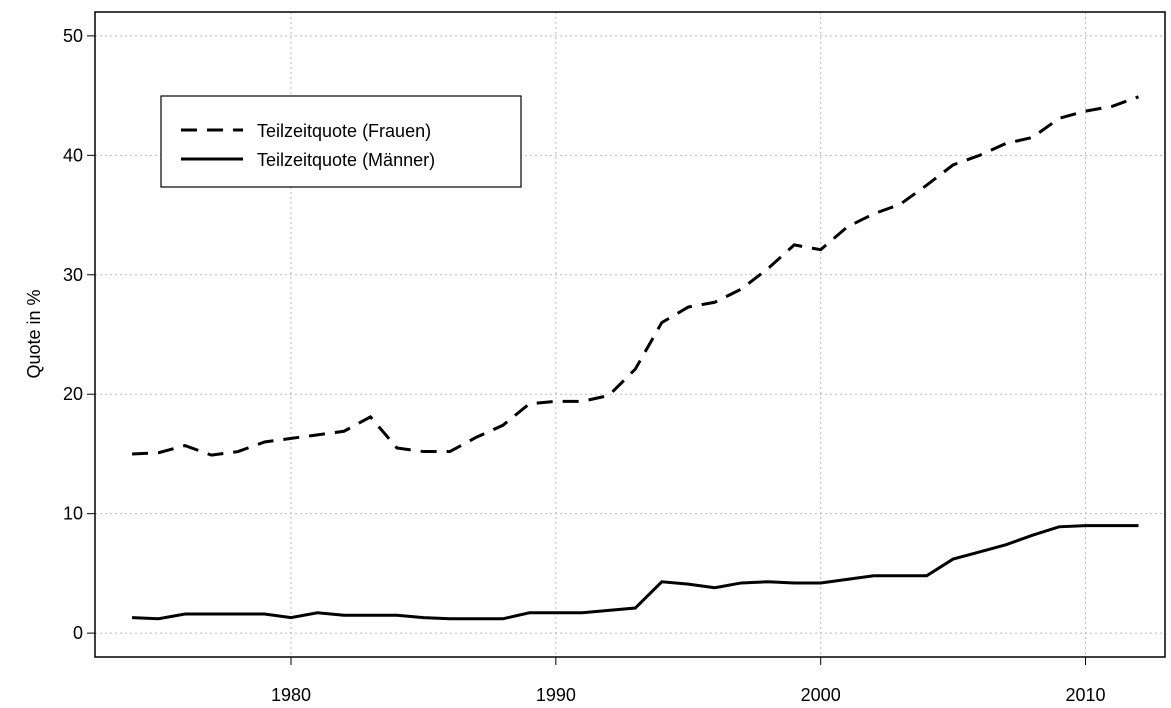  I want to click on y-tick-label: 50, so click(73, 36).